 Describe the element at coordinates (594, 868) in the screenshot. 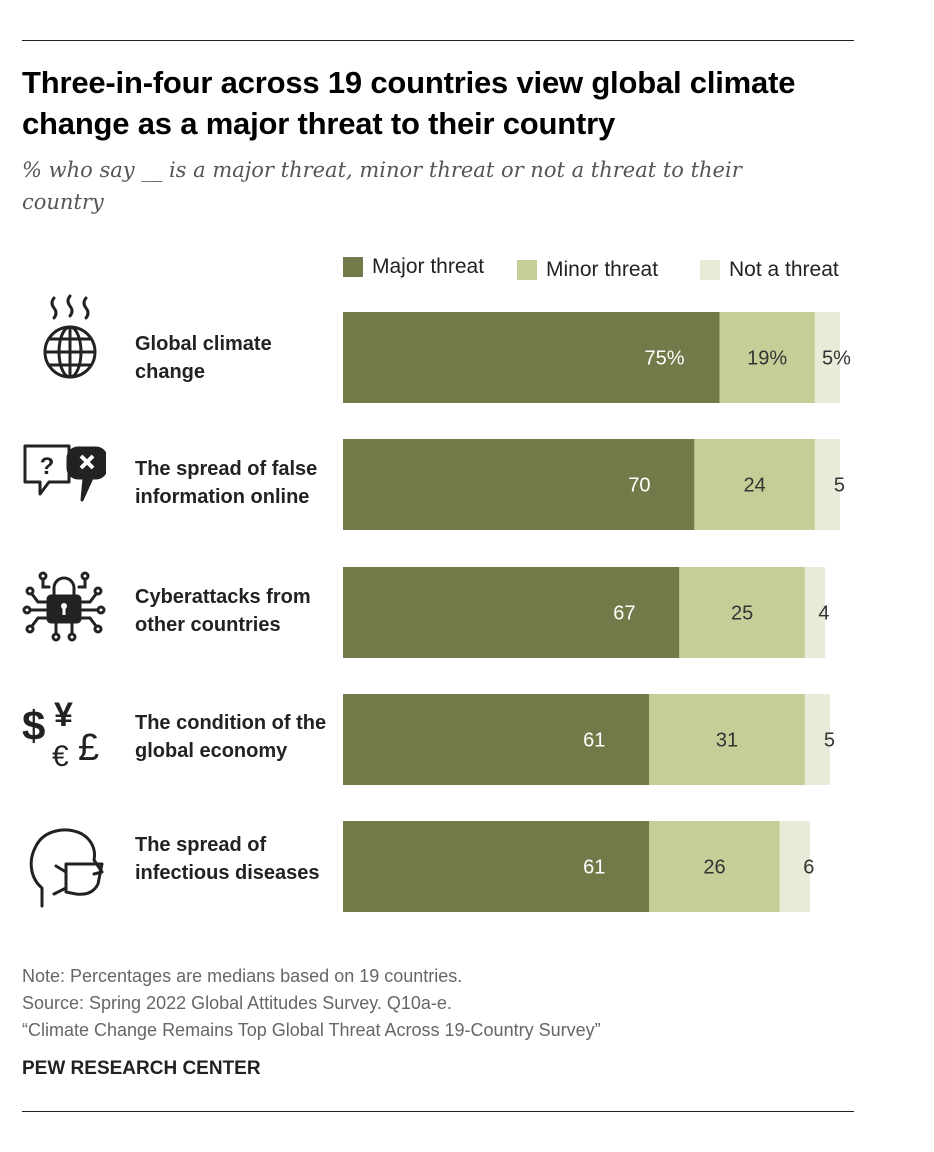

I see `value-label-diseases-major: 61` at that location.